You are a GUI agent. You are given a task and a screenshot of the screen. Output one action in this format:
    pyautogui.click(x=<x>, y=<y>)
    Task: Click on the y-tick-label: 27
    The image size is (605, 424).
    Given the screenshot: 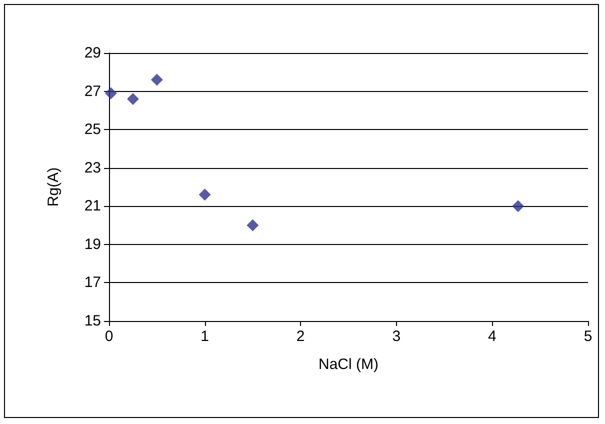 What is the action you would take?
    pyautogui.click(x=92, y=91)
    